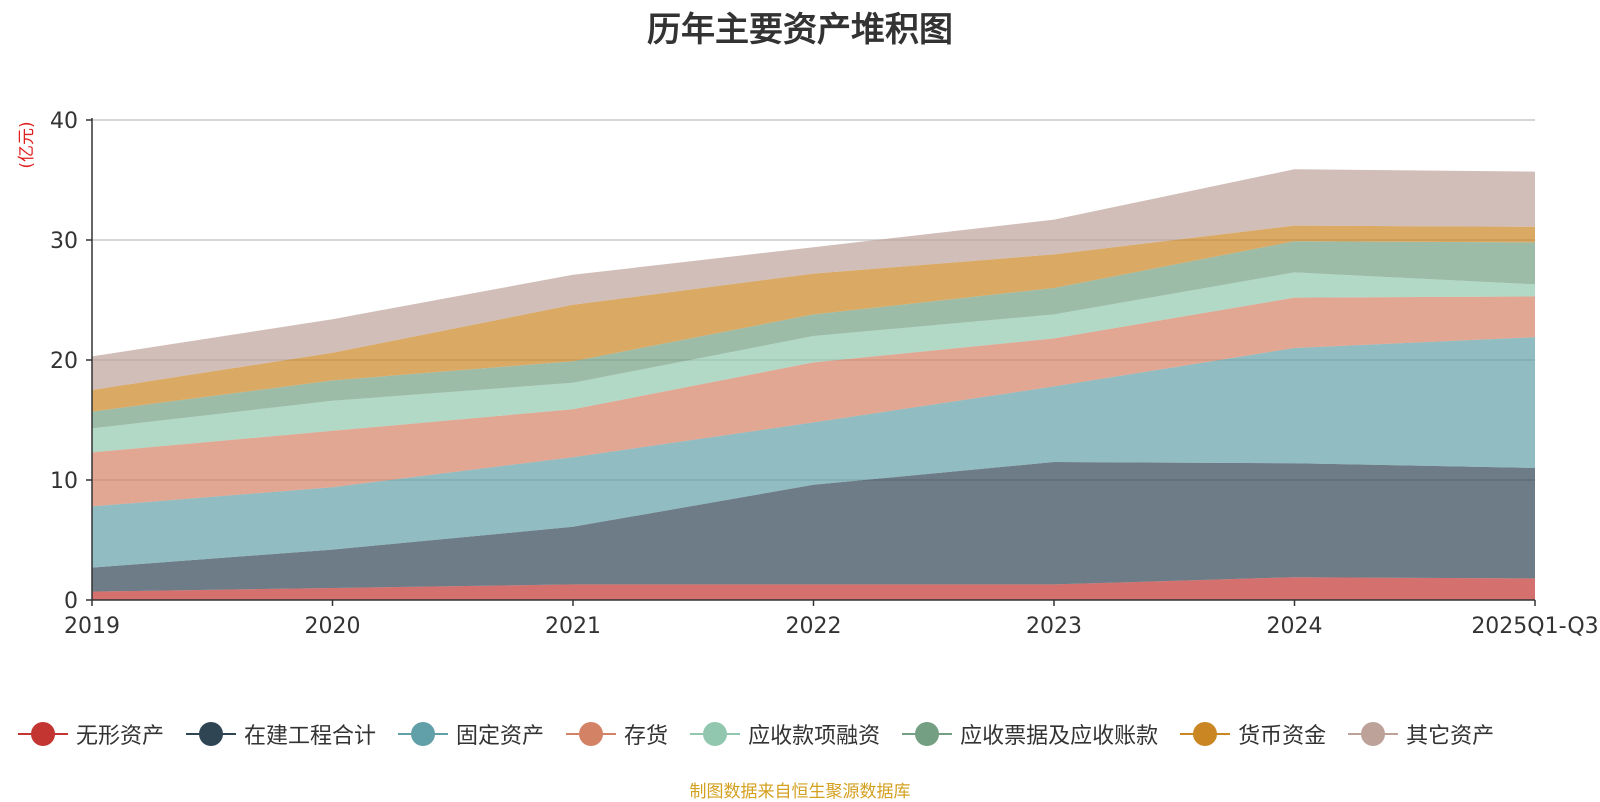 The image size is (1600, 802). What do you see at coordinates (1282, 736) in the screenshot?
I see `legend-label: 货币资金` at bounding box center [1282, 736].